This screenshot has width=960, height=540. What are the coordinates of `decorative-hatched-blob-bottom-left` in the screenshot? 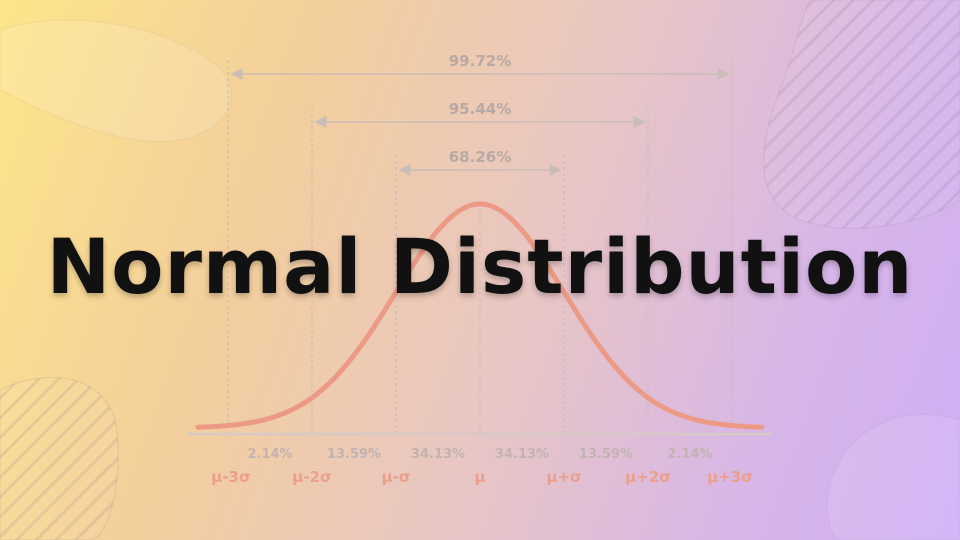 It's located at (59, 458).